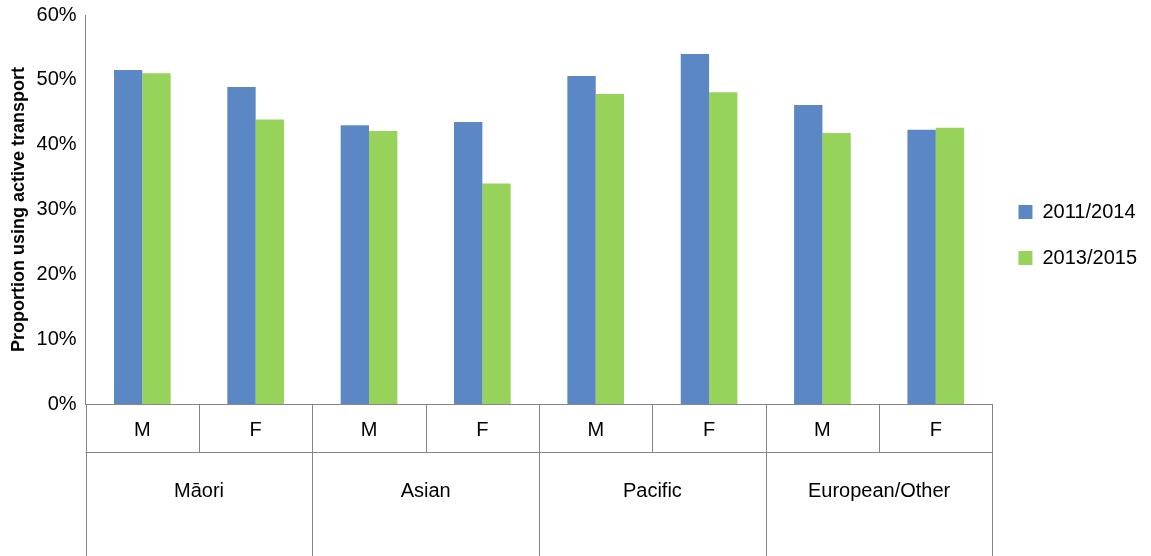 Image resolution: width=1151 pixels, height=556 pixels. Describe the element at coordinates (56, 208) in the screenshot. I see `y-tick-label: 30%` at that location.